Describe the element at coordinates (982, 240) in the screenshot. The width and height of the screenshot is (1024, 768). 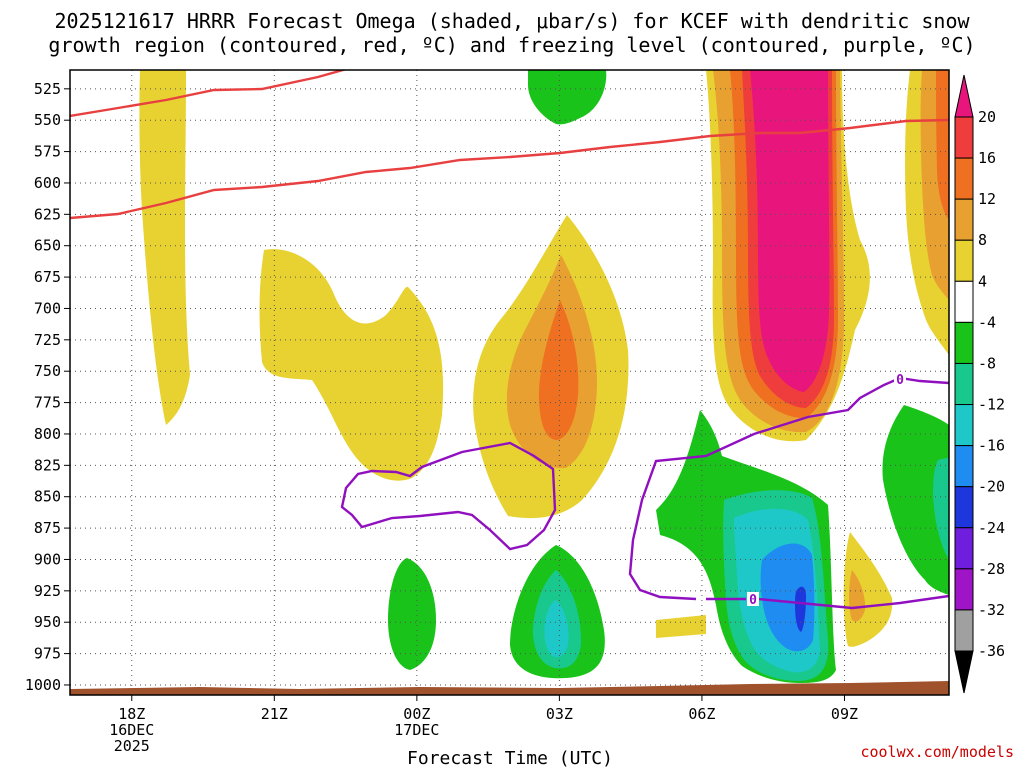
I see `colorbar-label-8: 8` at that location.